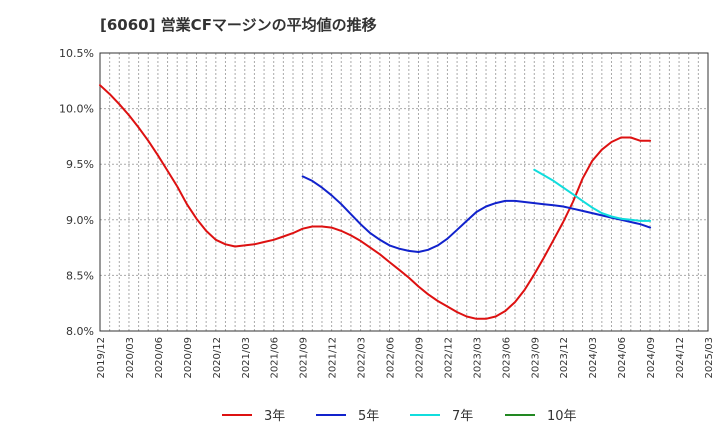  Describe the element at coordinates (80, 220) in the screenshot. I see `y-tick-label: 9.0%` at that location.